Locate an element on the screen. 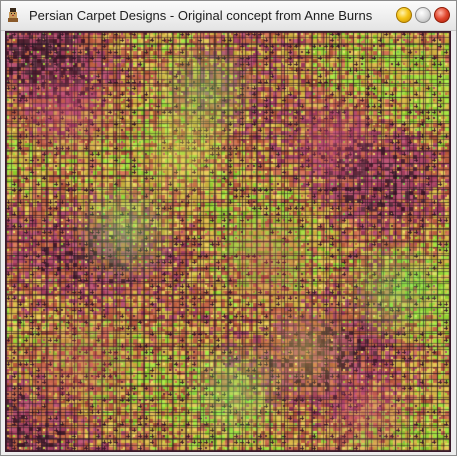 This screenshot has height=456, width=457. close-button is located at coordinates (442, 15).